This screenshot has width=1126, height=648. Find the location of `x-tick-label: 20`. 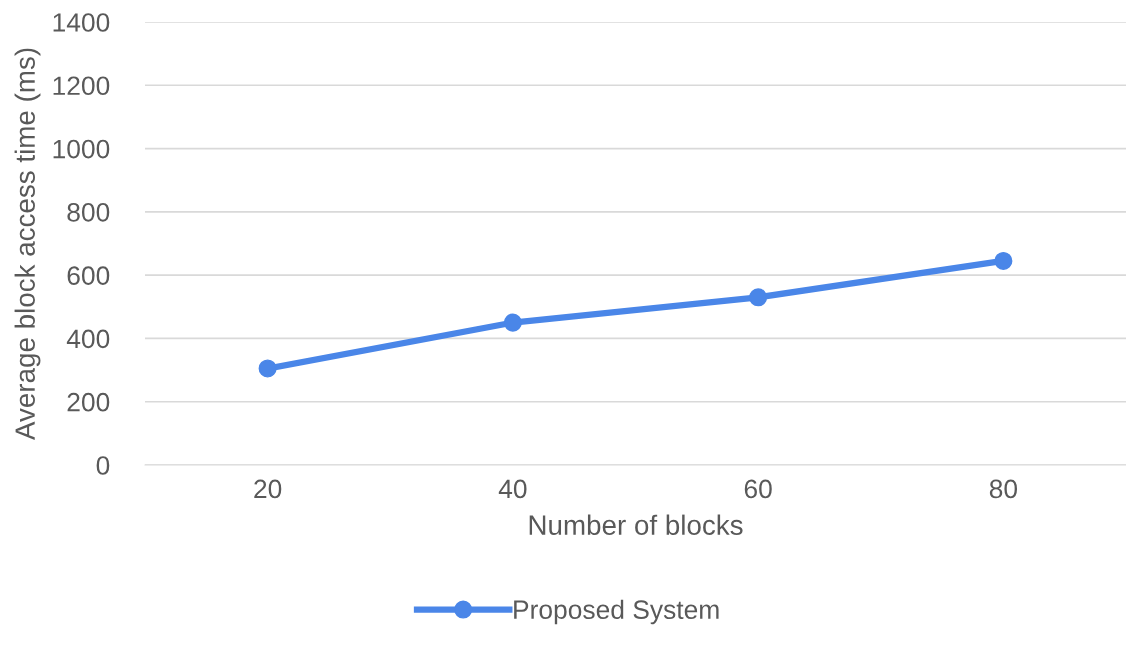

x-tick-label: 20 is located at coordinates (268, 489).